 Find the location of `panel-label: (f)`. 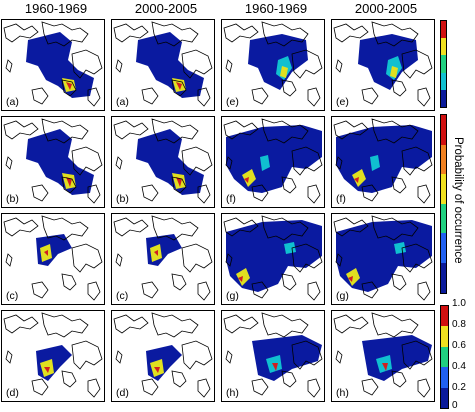

panel-label: (f) is located at coordinates (341, 199).